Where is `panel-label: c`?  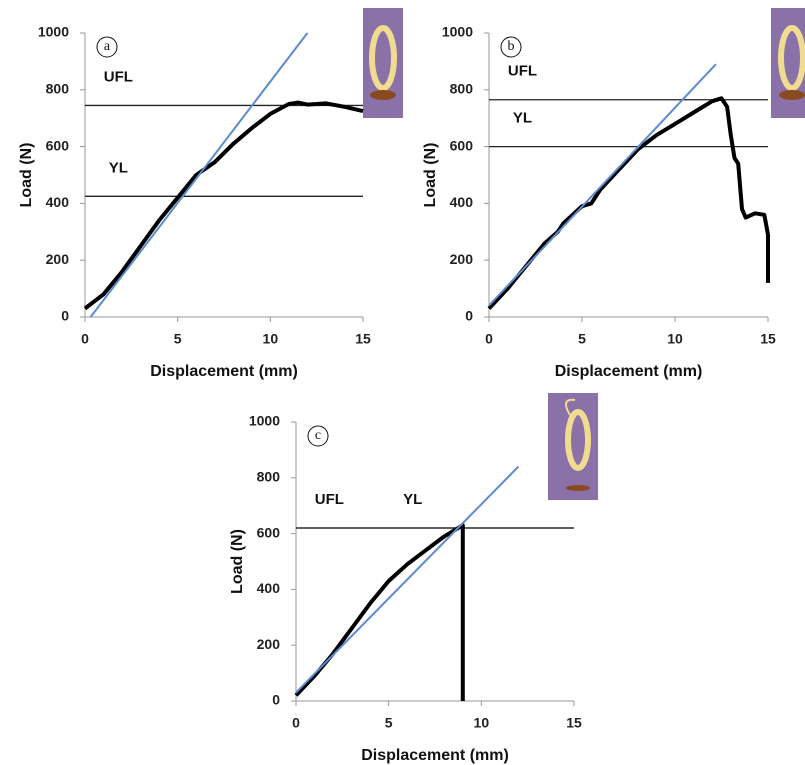 panel-label: c is located at coordinates (318, 435).